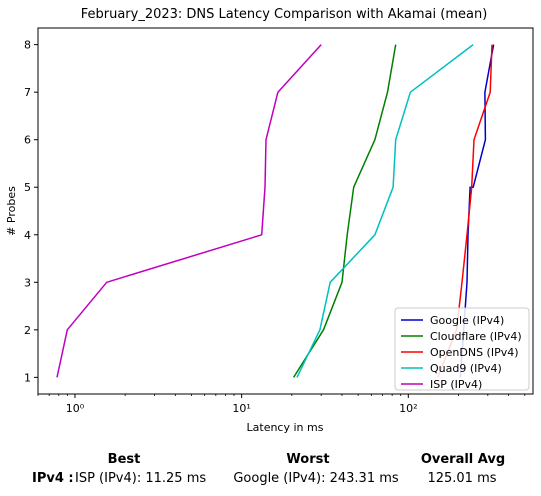 Image resolution: width=541 pixels, height=496 pixels. I want to click on summary-header-best: Best, so click(124, 459).